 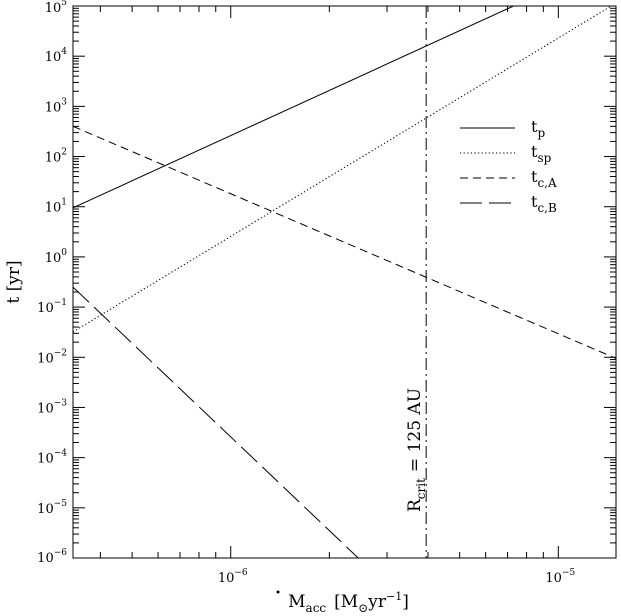 I want to click on legend-label-sub: p, so click(x=541, y=133).